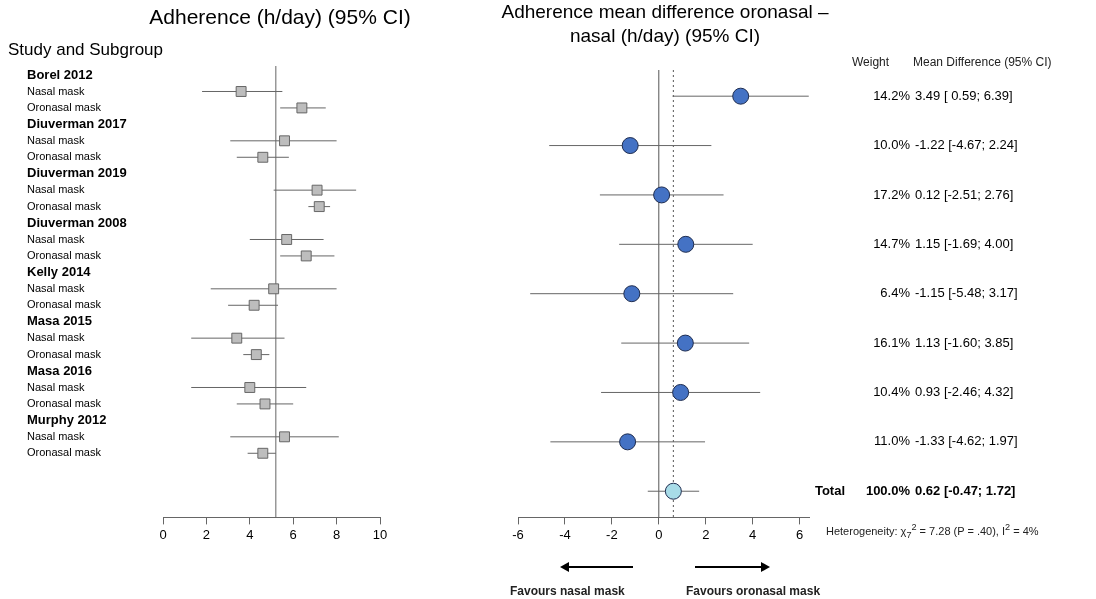 Image resolution: width=1096 pixels, height=599 pixels. What do you see at coordinates (280, 17) in the screenshot?
I see `chart-title: Adherence (h/day) (95% CI)` at bounding box center [280, 17].